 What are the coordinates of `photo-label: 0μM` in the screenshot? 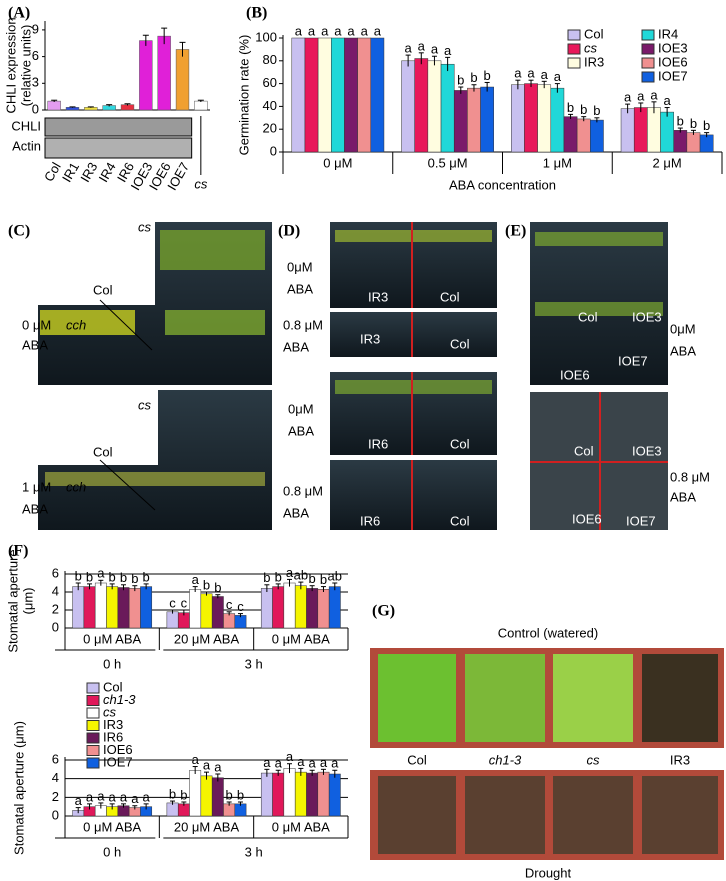 It's located at (300, 266).